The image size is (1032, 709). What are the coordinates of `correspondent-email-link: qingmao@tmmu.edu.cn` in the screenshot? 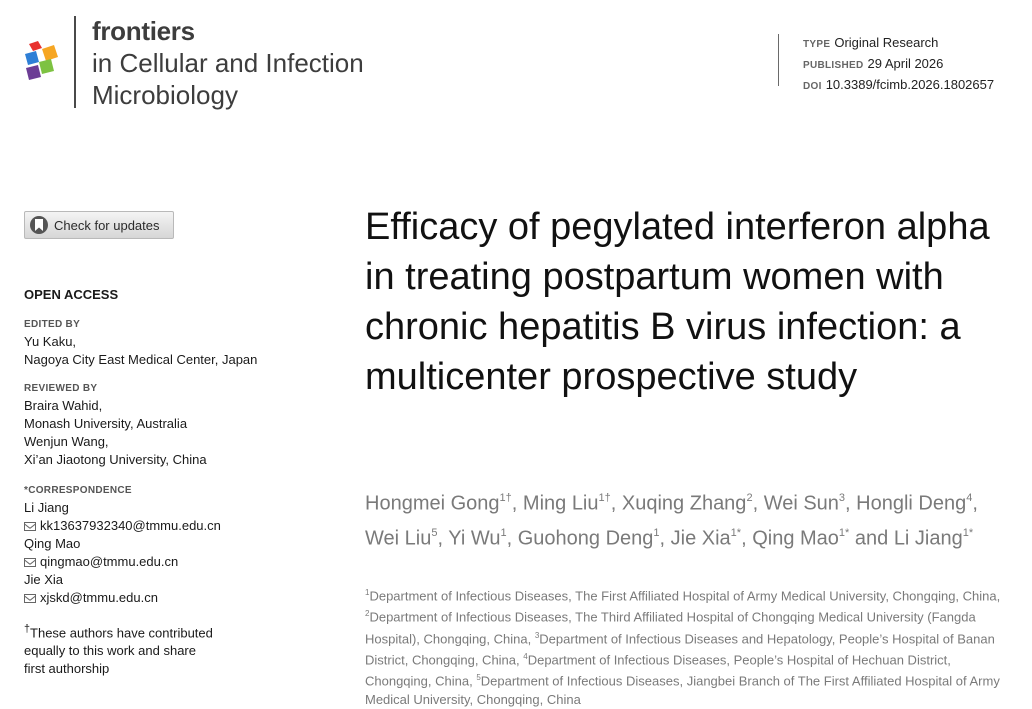 It's located at (109, 561).